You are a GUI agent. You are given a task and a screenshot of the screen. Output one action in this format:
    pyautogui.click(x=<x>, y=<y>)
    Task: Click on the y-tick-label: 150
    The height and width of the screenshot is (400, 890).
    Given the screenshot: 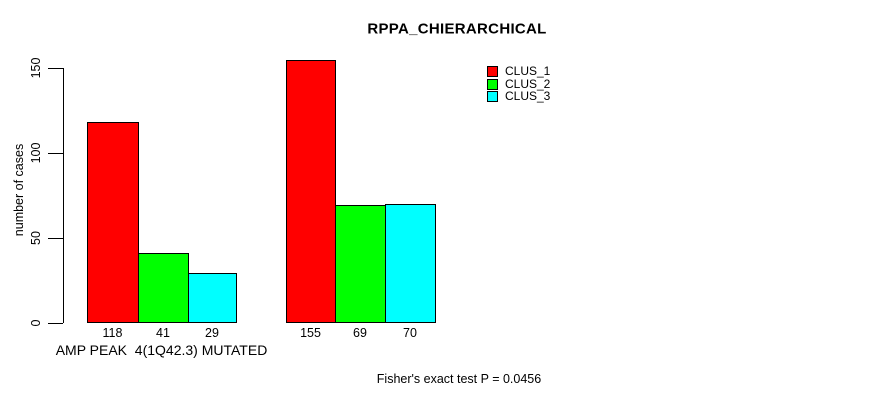 What is the action you would take?
    pyautogui.click(x=36, y=68)
    